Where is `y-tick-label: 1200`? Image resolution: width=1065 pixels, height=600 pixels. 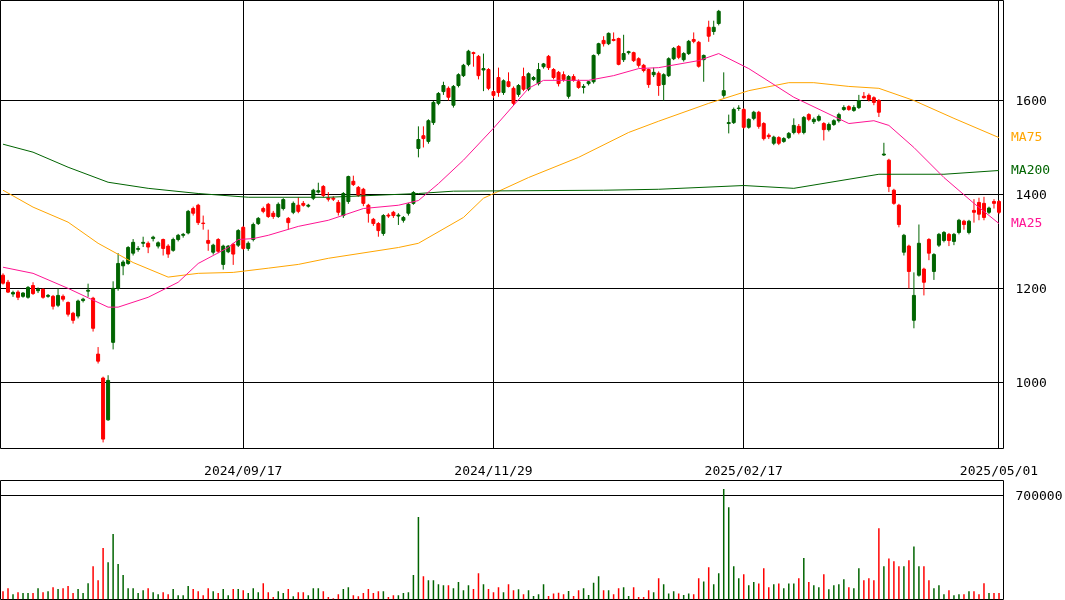
y-tick-label: 1200 is located at coordinates (1031, 288).